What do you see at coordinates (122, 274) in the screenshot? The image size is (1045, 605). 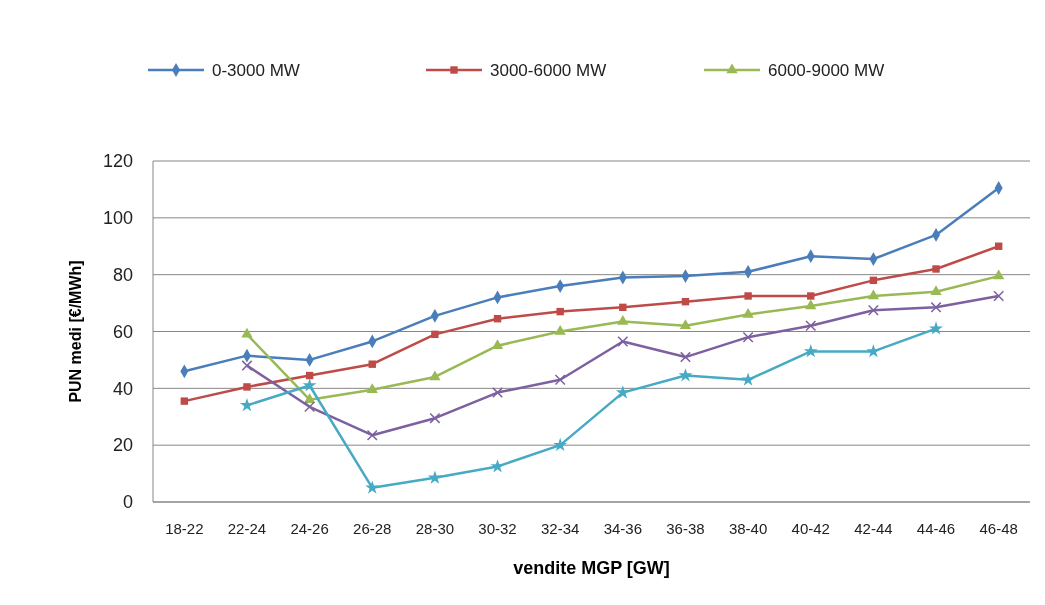 I see `y-tick-label: 80` at bounding box center [122, 274].